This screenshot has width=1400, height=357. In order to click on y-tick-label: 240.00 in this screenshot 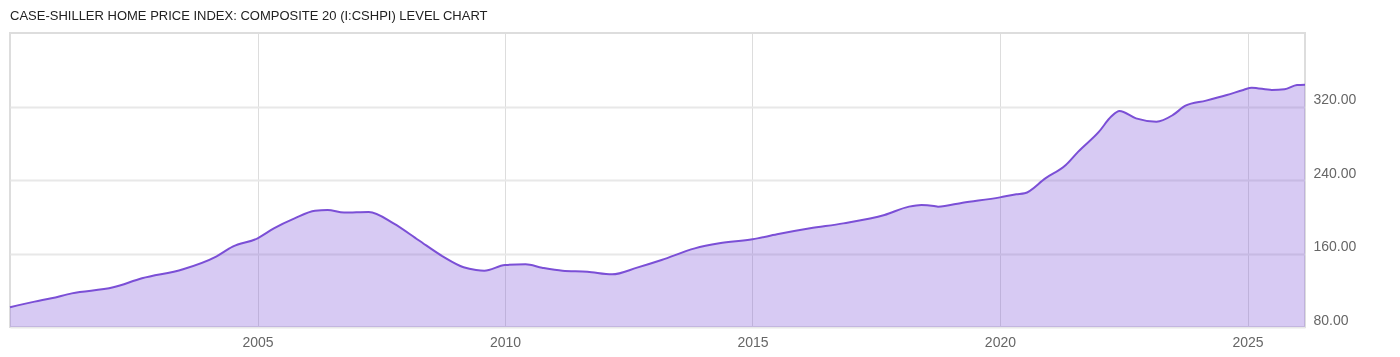, I will do `click(1335, 172)`.